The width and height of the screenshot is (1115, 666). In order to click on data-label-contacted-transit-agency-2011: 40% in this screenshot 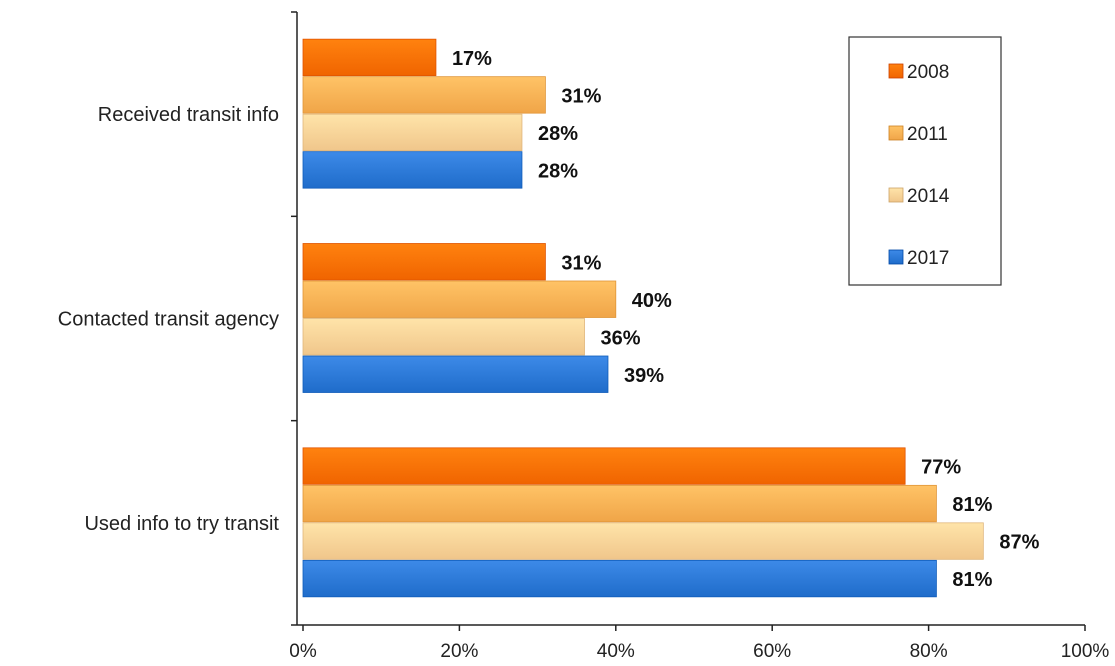, I will do `click(652, 301)`.